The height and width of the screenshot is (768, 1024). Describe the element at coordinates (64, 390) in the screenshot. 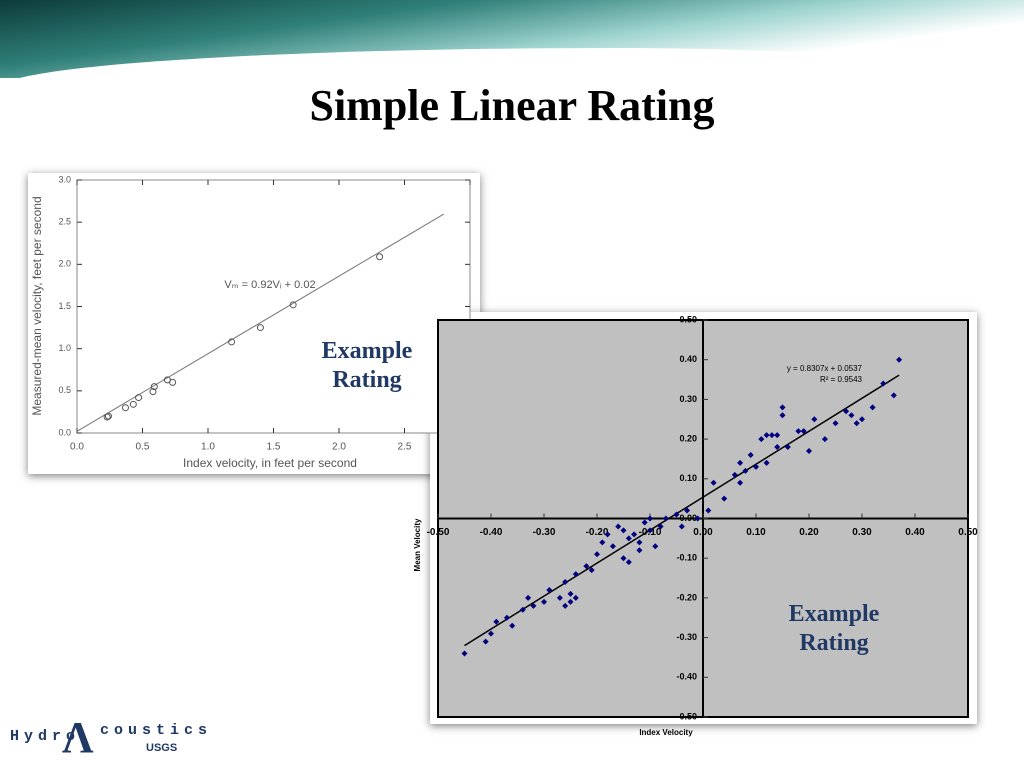

I see `y-tick-label: 0.5` at that location.